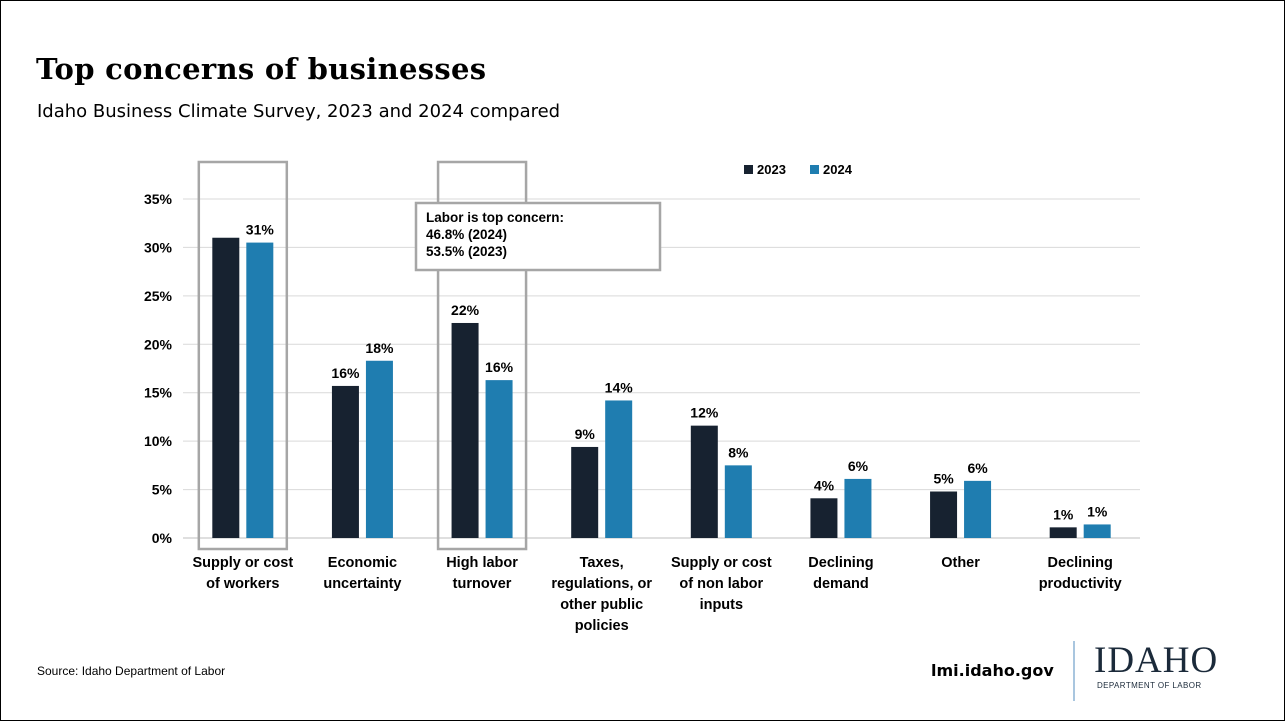 This screenshot has width=1285, height=721. I want to click on data-label: 8%, so click(738, 452).